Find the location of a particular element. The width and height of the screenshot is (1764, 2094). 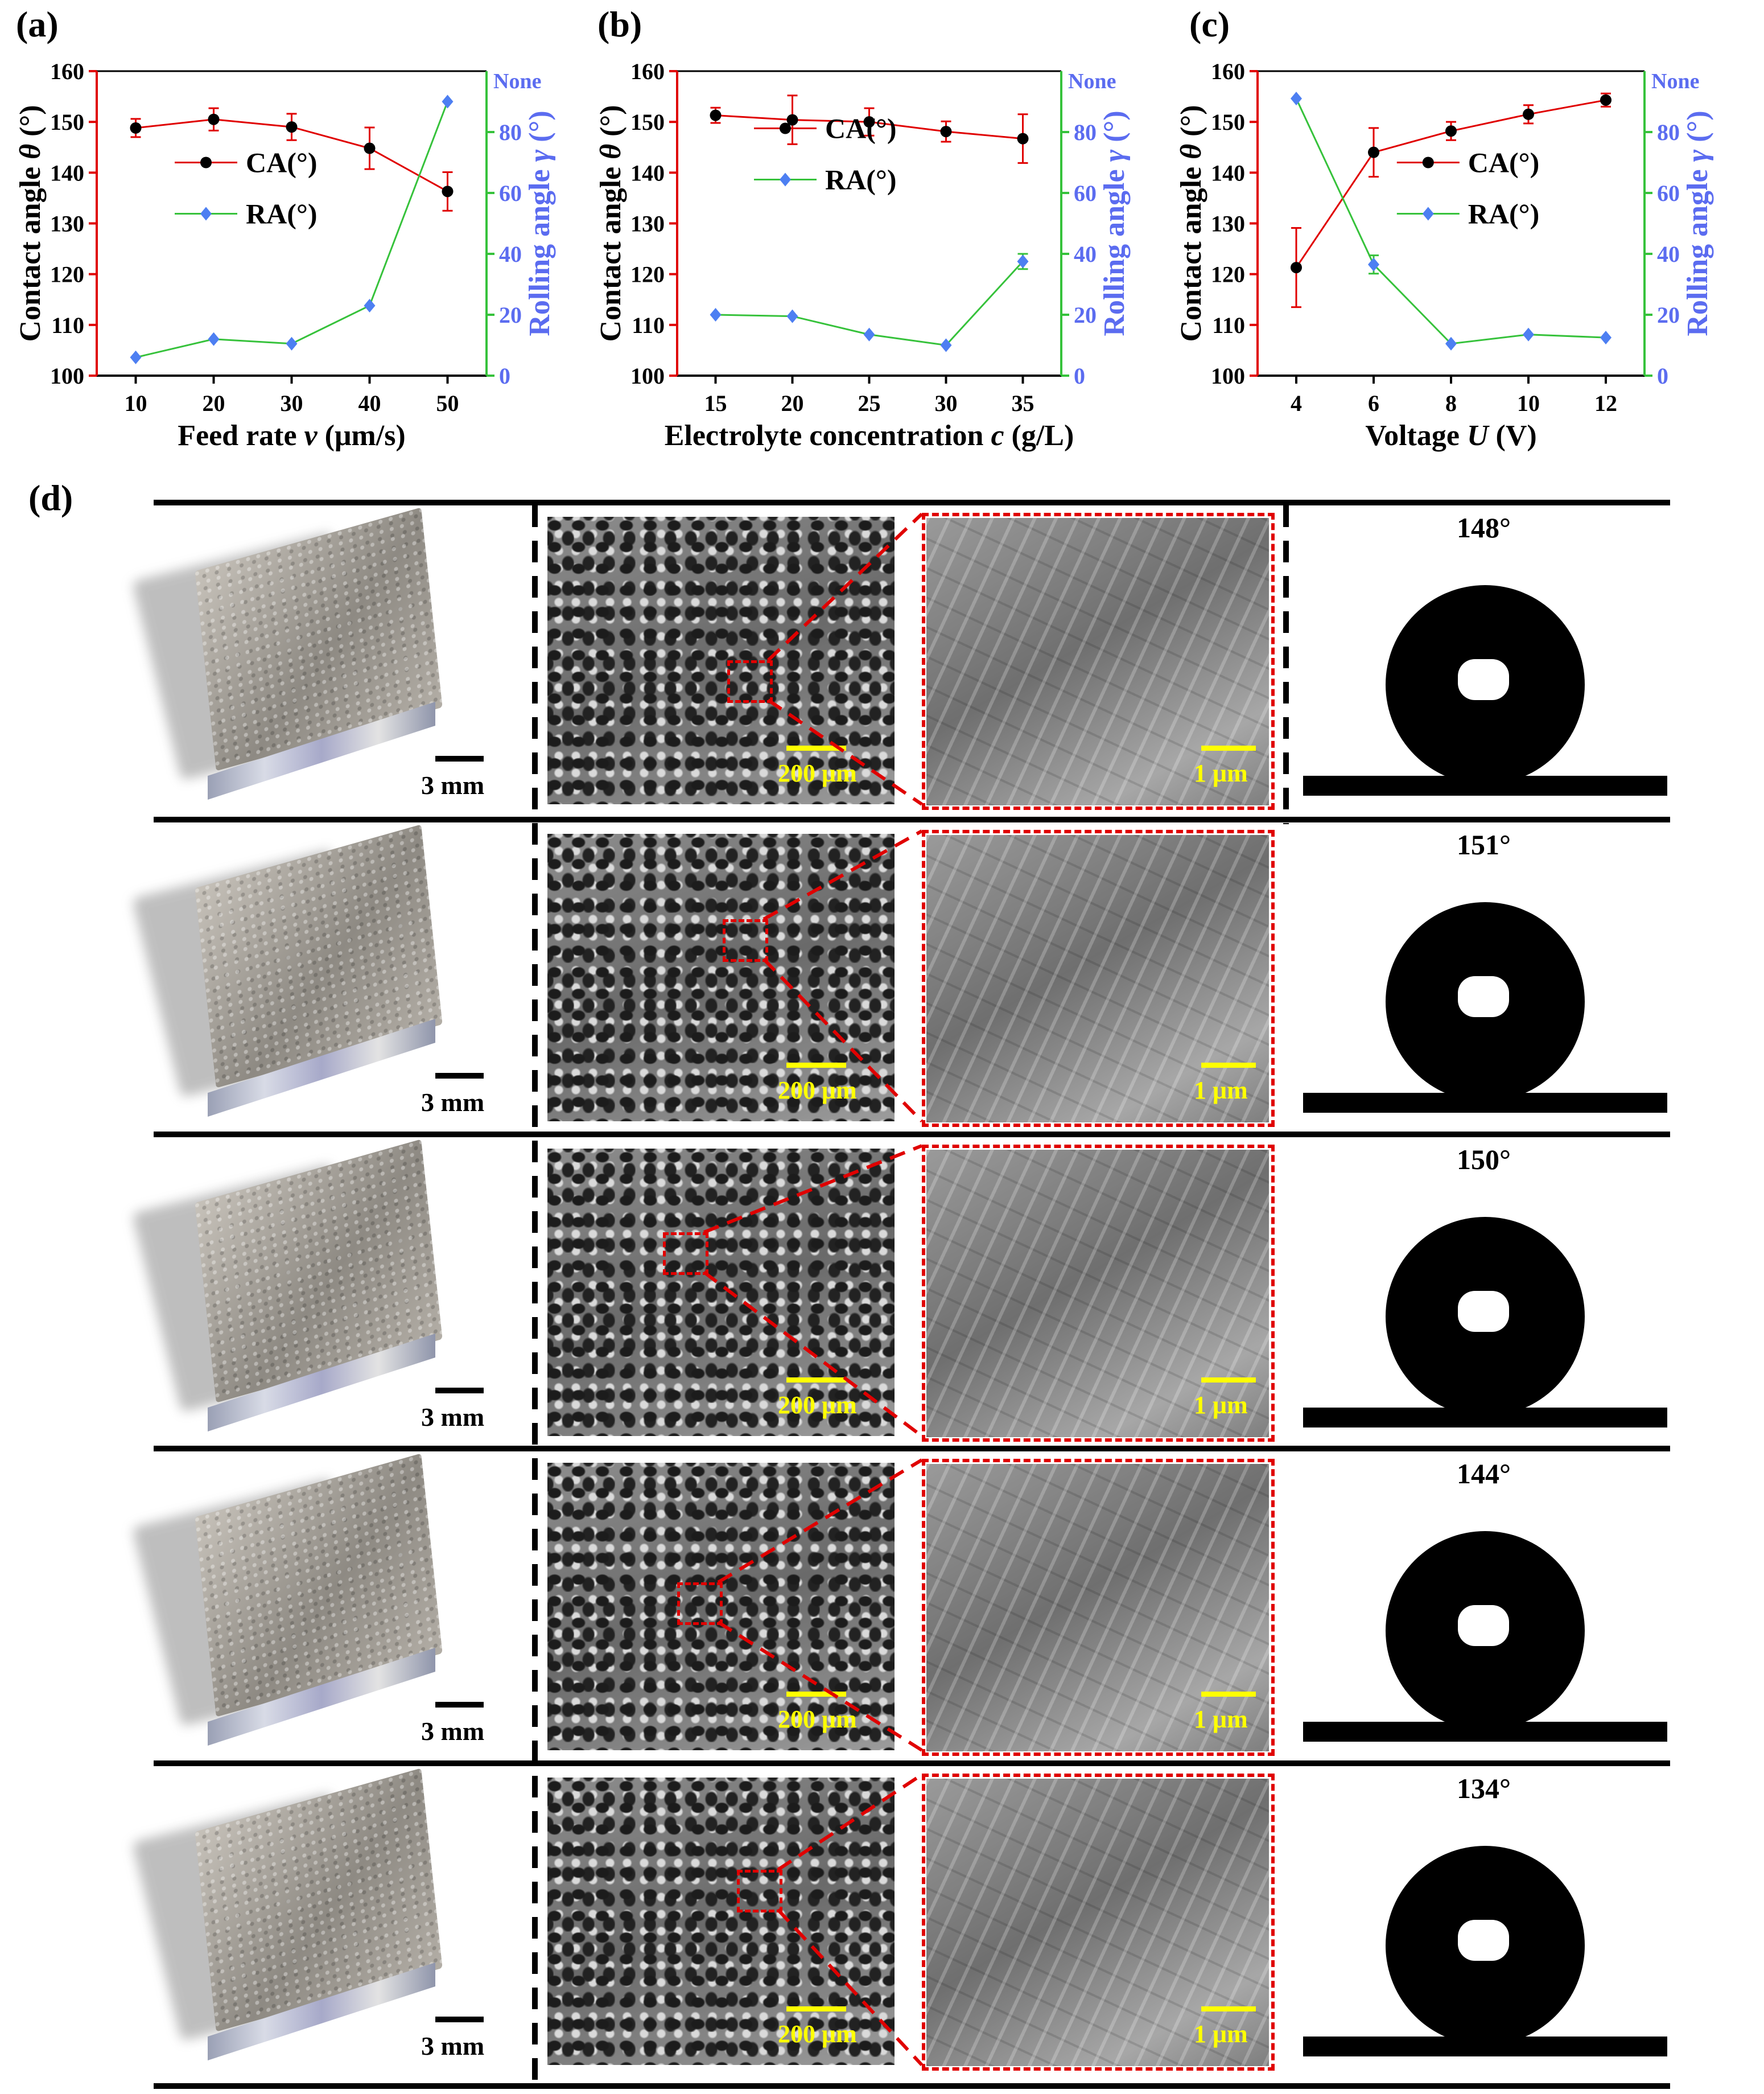

right-axis-none-label: None is located at coordinates (1092, 81).